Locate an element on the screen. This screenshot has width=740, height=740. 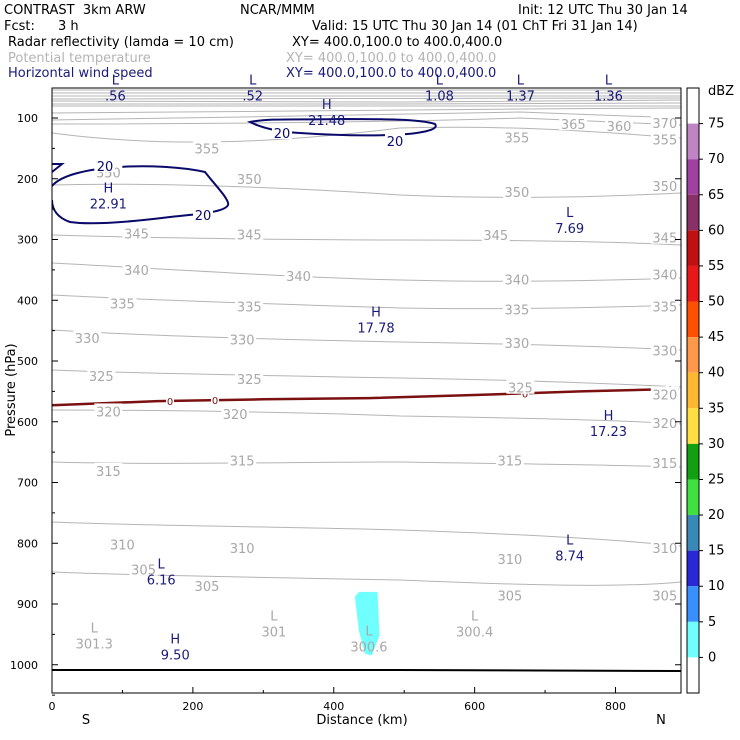
theta-extremum-kind: L is located at coordinates (369, 631).